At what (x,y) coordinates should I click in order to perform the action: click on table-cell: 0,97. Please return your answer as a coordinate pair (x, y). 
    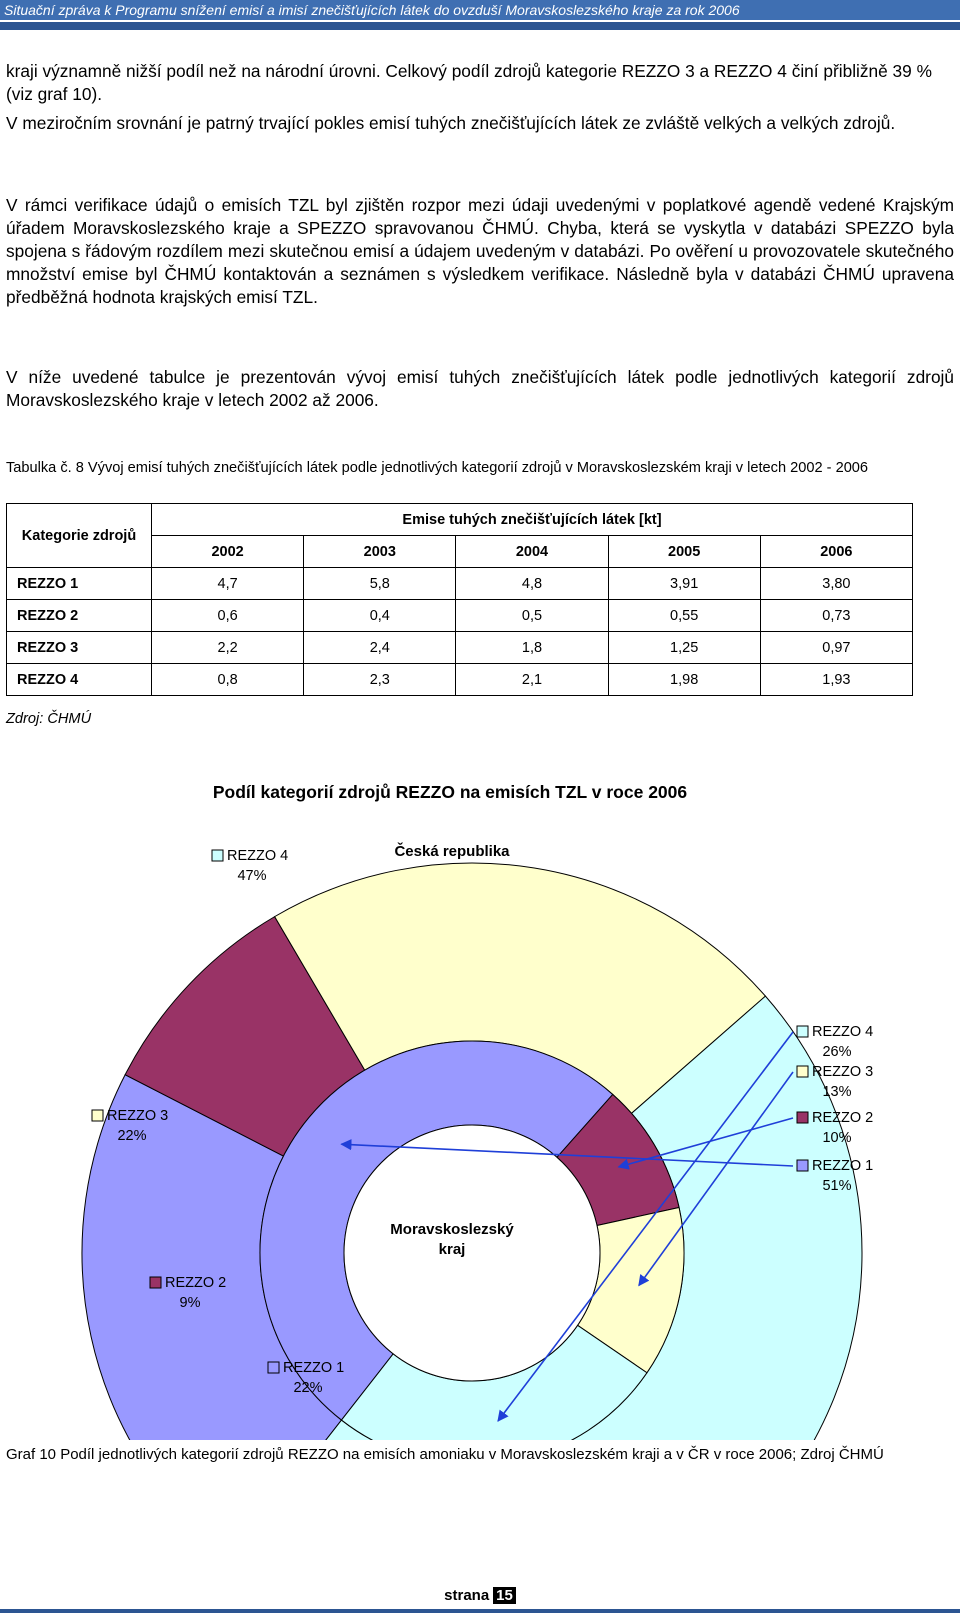
    Looking at the image, I should click on (836, 647).